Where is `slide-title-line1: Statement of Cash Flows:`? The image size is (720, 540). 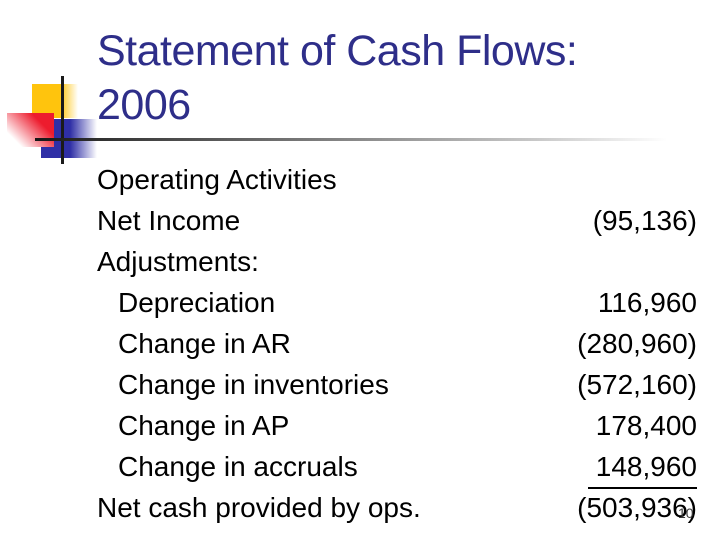 slide-title-line1: Statement of Cash Flows: is located at coordinates (337, 51).